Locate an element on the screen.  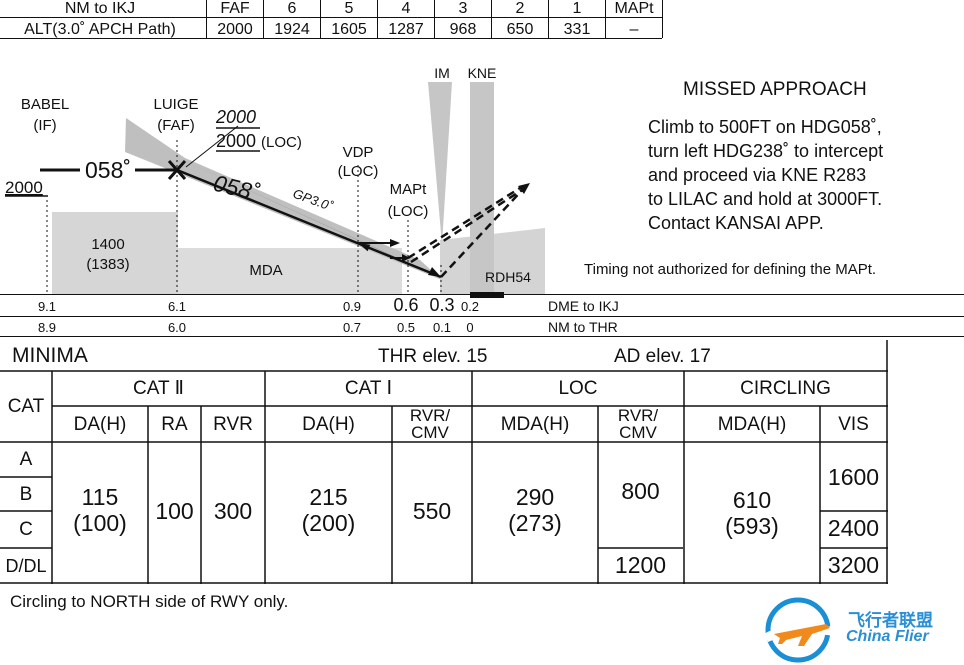
mapt-name: MAPt is located at coordinates (409, 189).